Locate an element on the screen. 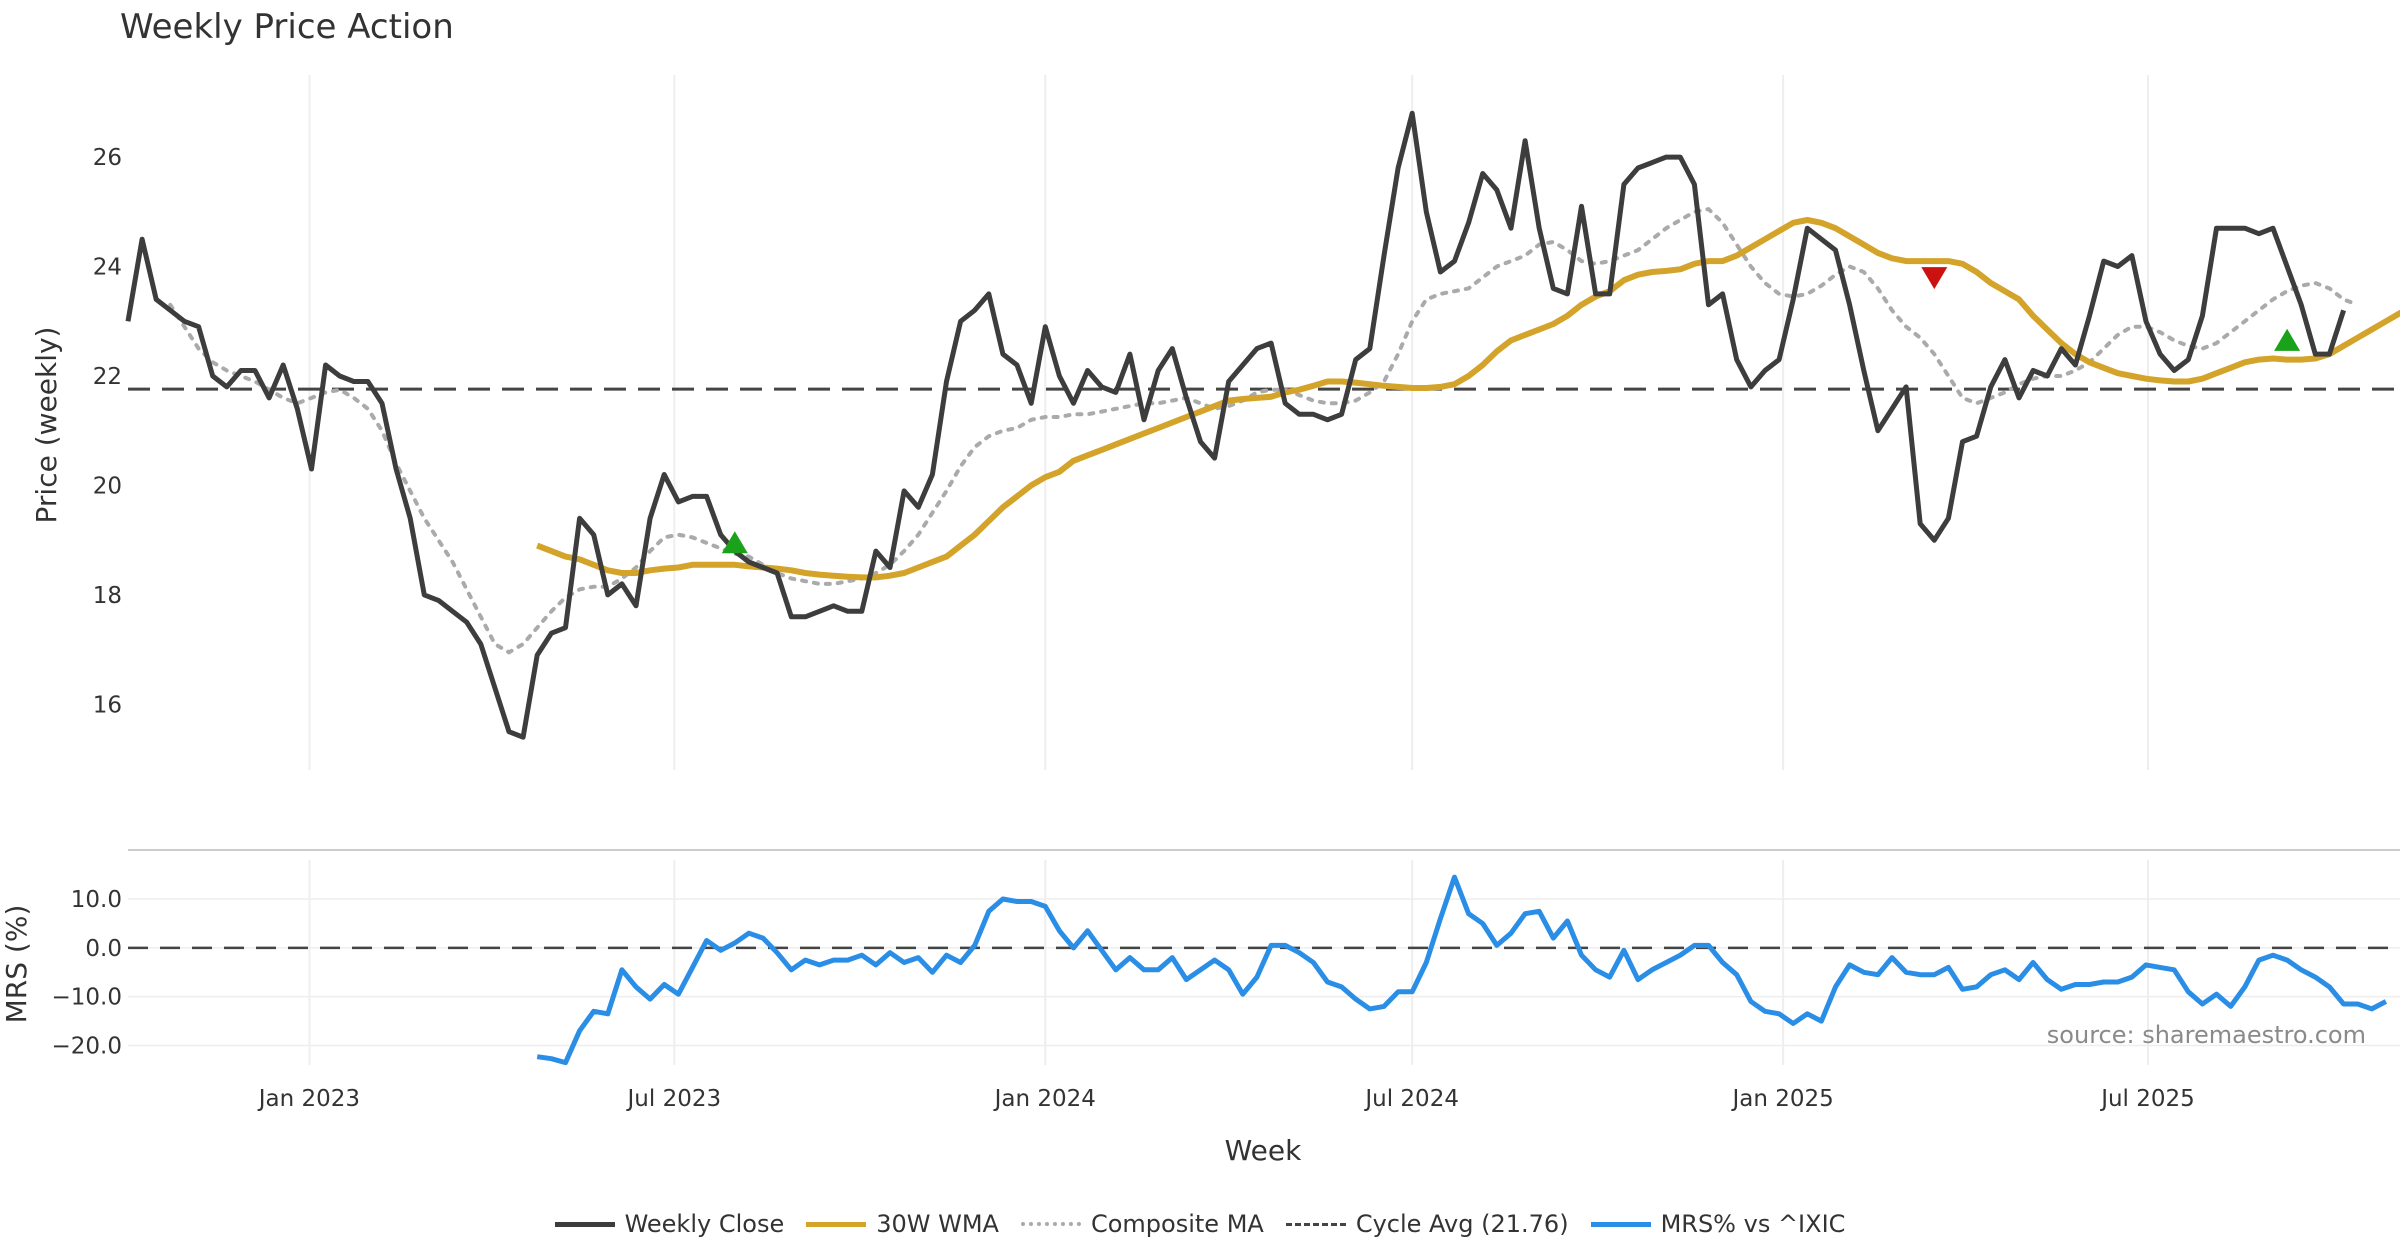 The width and height of the screenshot is (2400, 1260). legend-label: Cycle Avg (21.76) is located at coordinates (1462, 1224).